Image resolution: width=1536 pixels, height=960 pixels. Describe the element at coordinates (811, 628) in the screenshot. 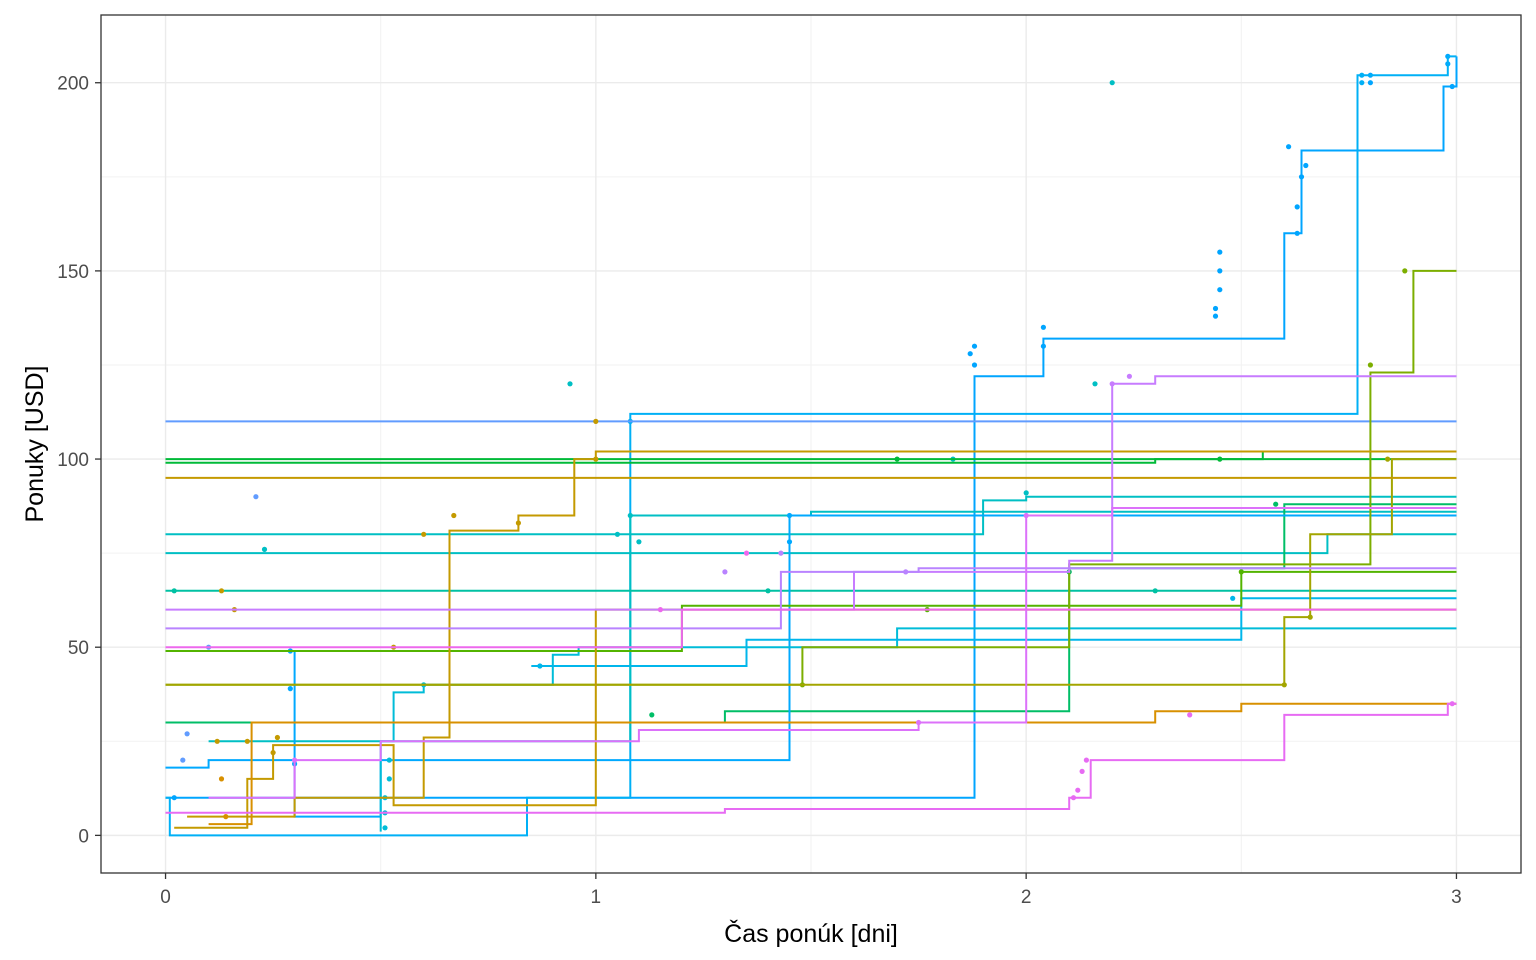

I see `series-24-step-line` at that location.